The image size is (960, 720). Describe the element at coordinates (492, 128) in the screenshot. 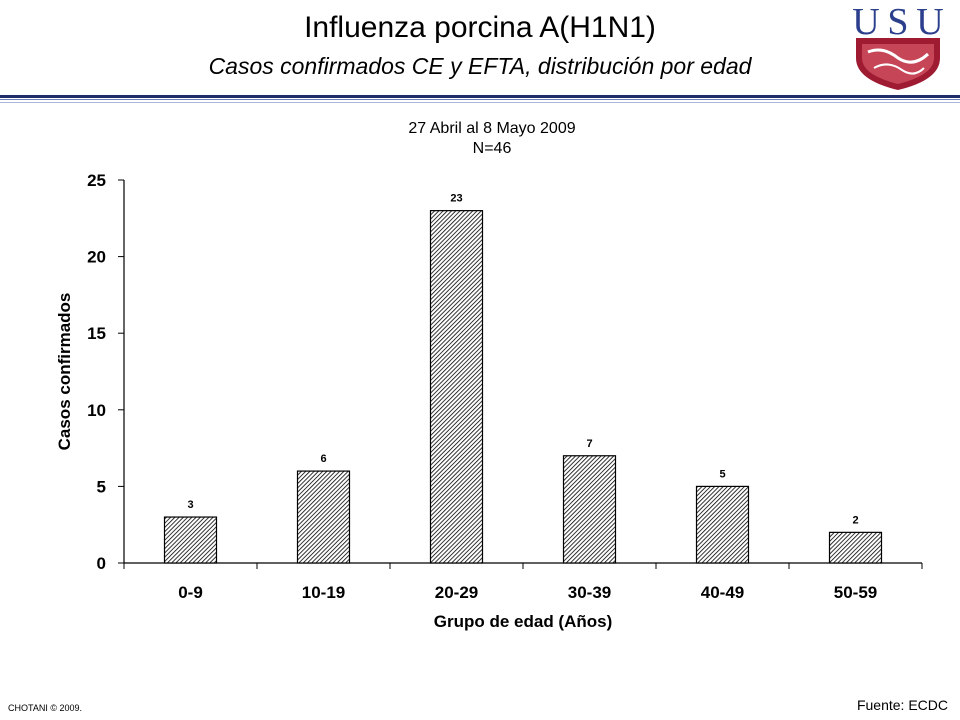

I see `chart-subtitle-date: 27 Abril al 8 Mayo 2009` at that location.